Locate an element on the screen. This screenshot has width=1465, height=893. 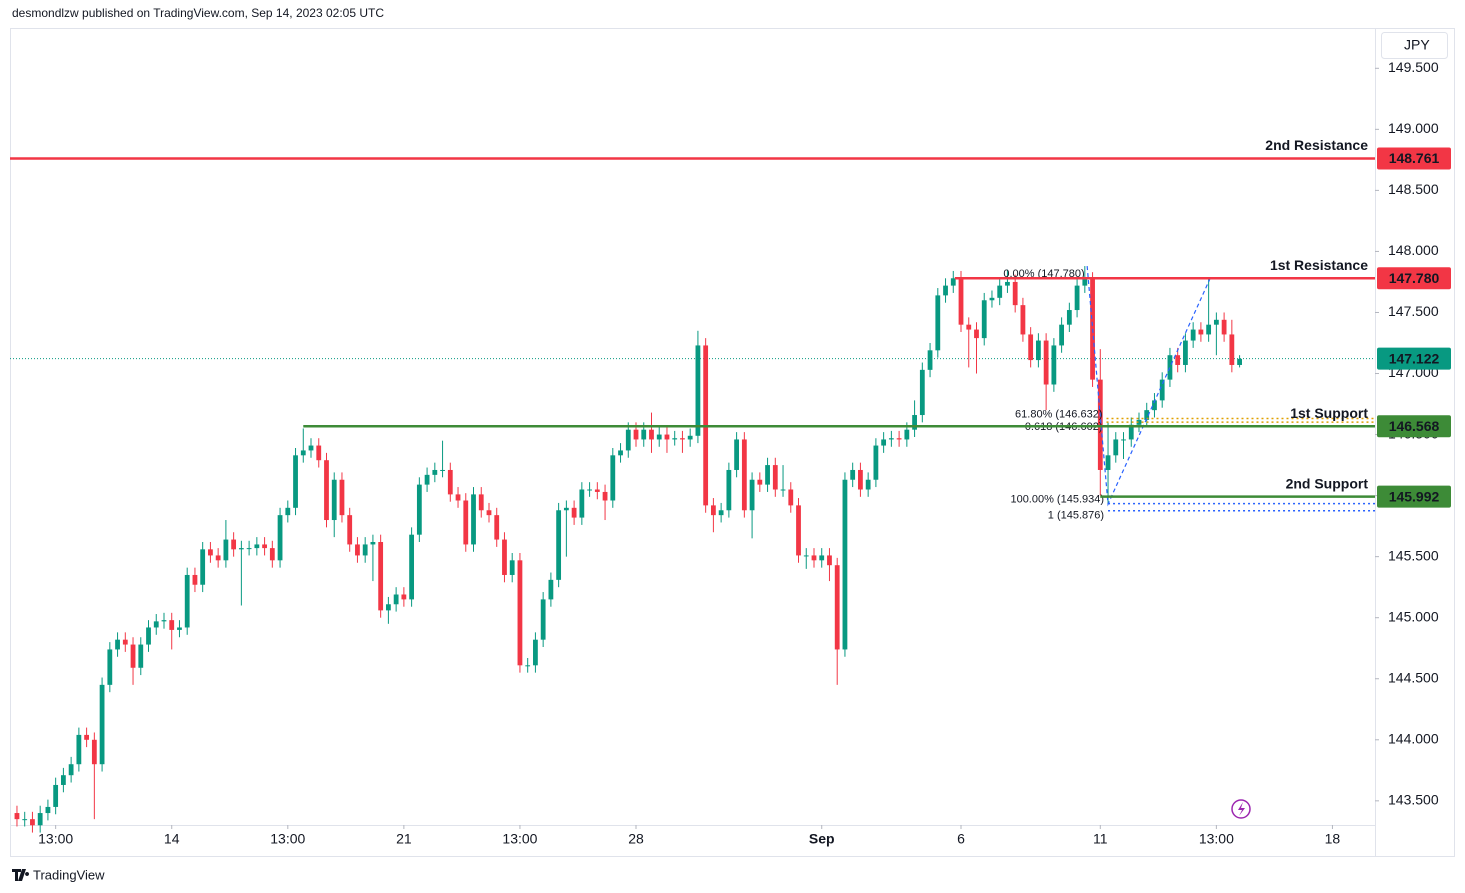
y-tick-label: 145.500 is located at coordinates (1413, 555).